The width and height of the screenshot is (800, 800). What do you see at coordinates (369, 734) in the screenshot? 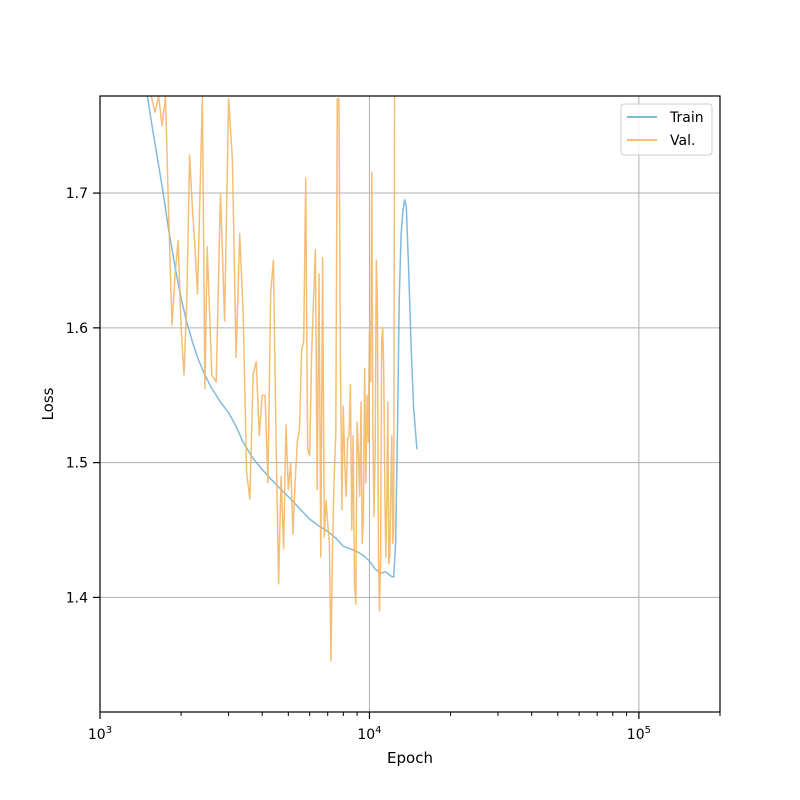
I see `x-tick-label: 10⁴` at bounding box center [369, 734].